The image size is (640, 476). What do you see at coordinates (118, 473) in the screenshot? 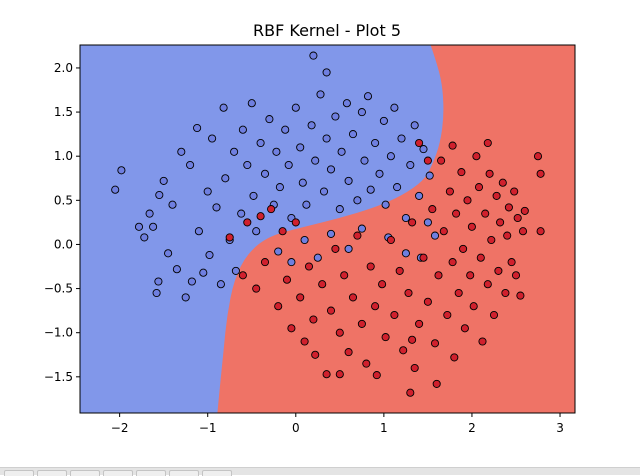
I see `pan-button` at bounding box center [118, 473].